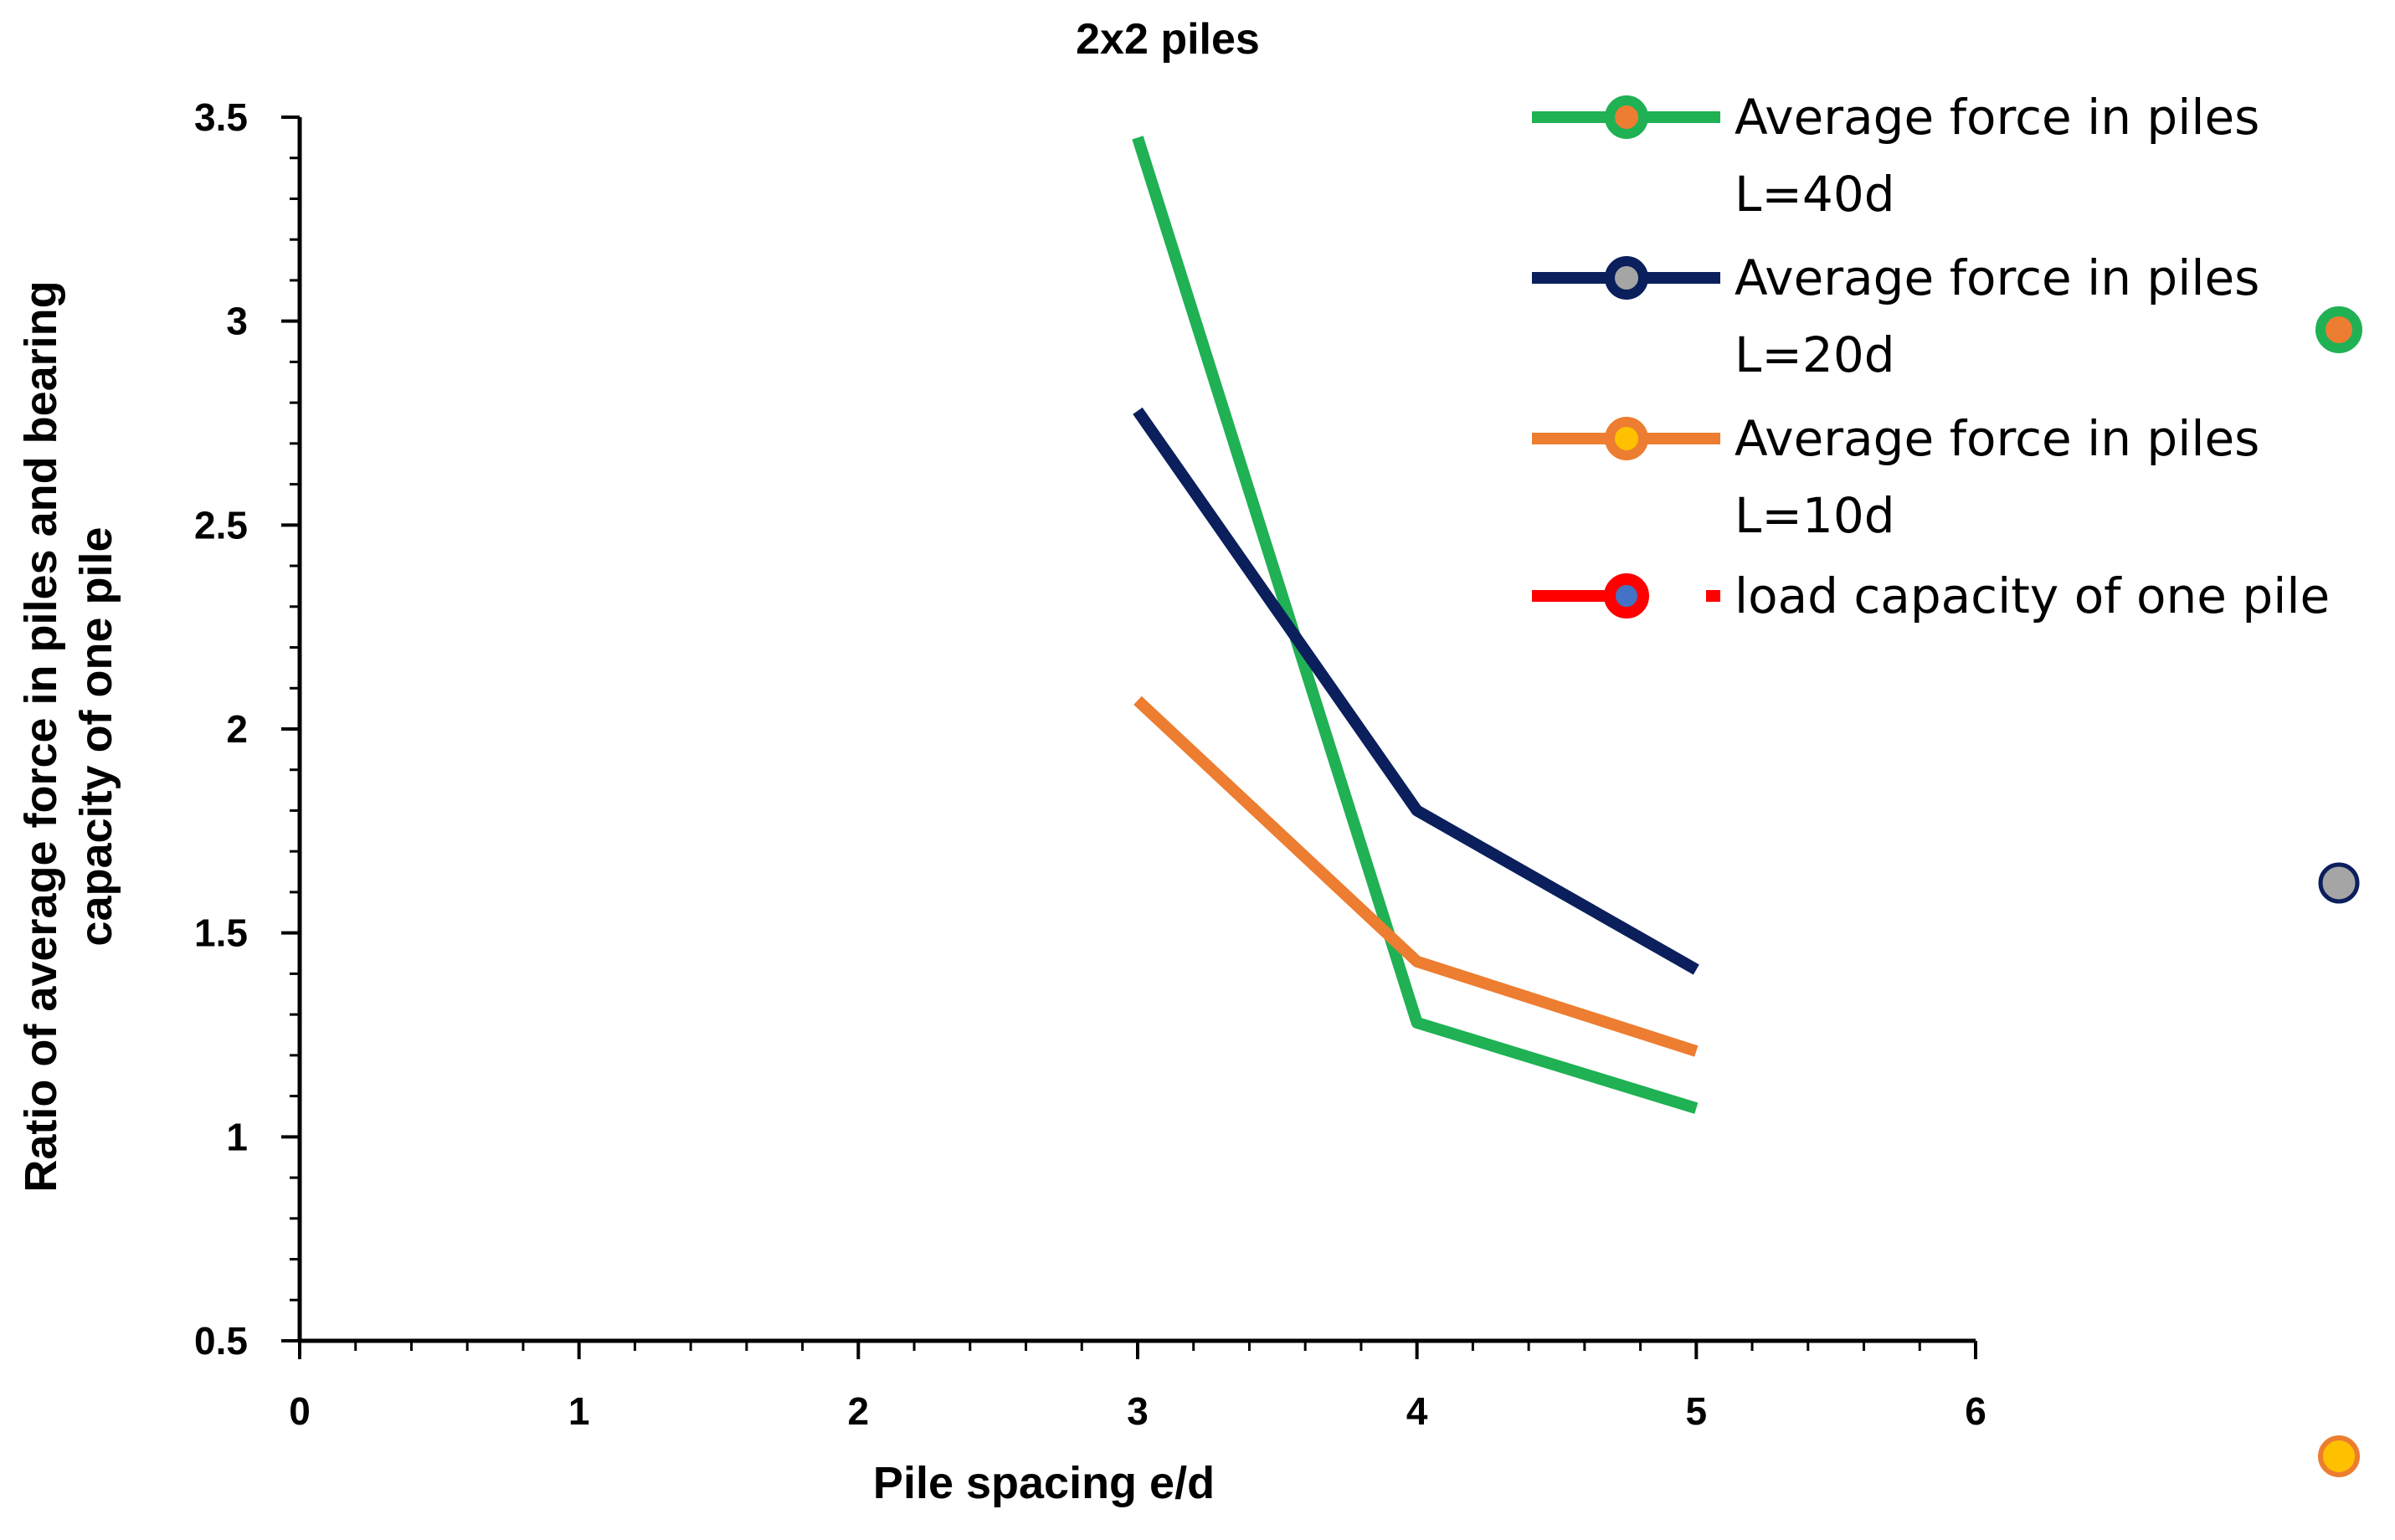  I want to click on chart-title: 2x2 piles, so click(1168, 39).